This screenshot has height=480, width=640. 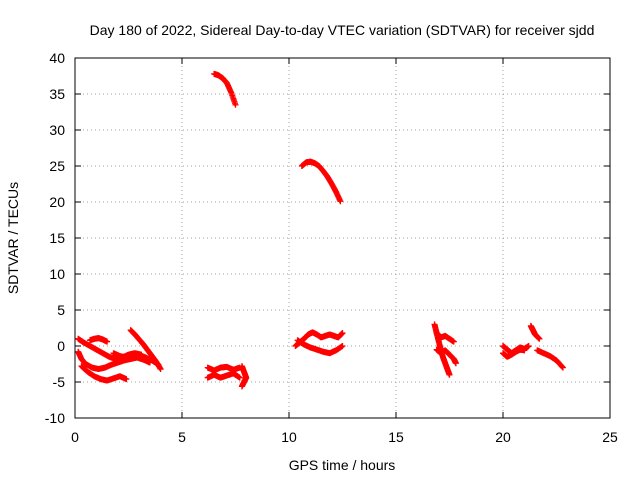 I want to click on x-tick-label: 5, so click(x=182, y=437).